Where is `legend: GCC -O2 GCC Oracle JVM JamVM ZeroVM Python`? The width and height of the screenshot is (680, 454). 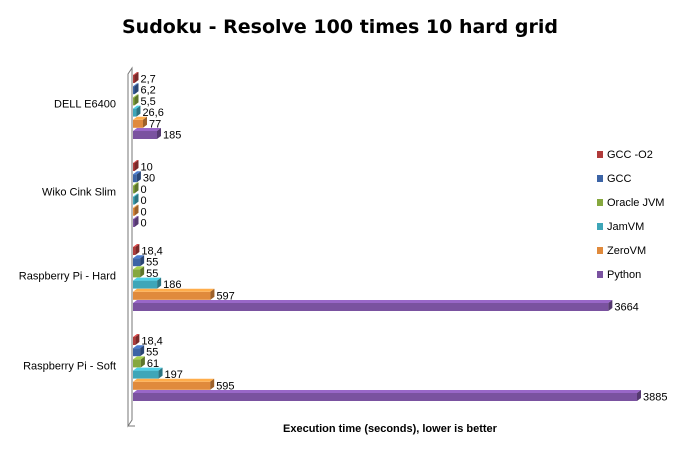
legend: GCC -O2 GCC Oracle JVM JamVM ZeroVM Python is located at coordinates (630, 215).